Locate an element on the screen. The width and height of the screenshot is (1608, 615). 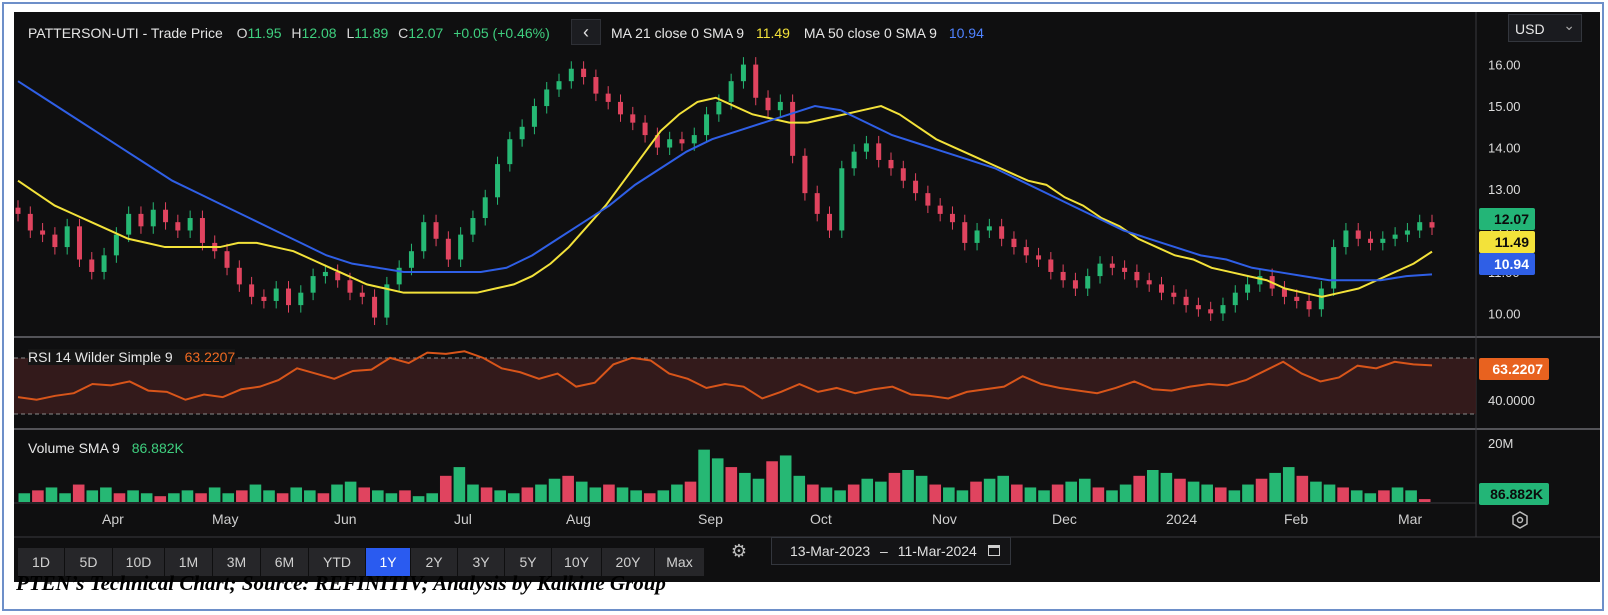
rsi-pill: 63.2207 is located at coordinates (1514, 369).